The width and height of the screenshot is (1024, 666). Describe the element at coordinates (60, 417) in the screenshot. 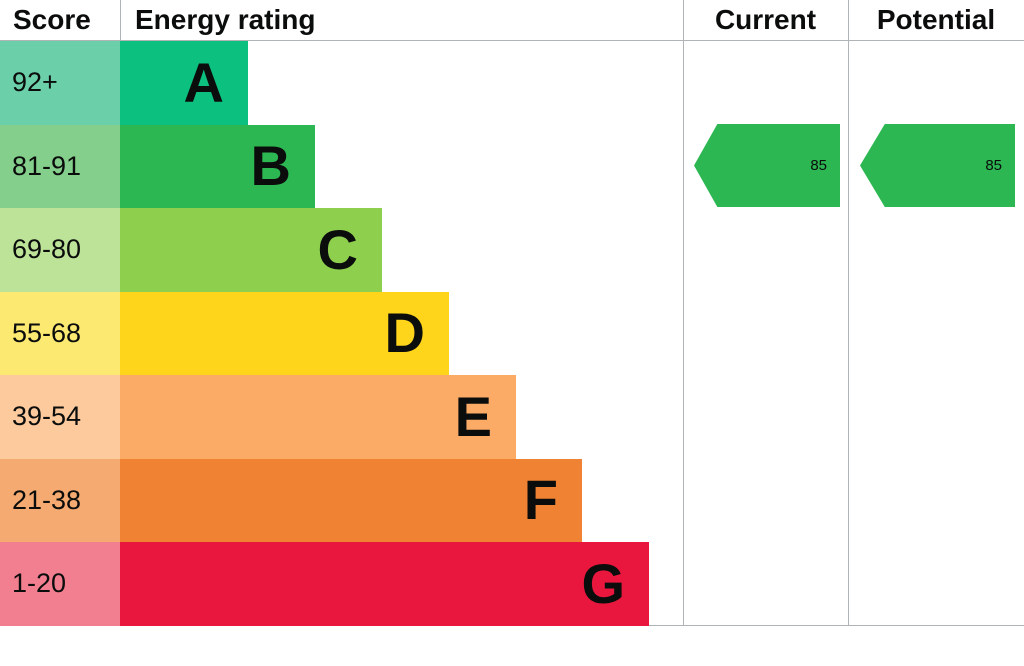

I see `score-range-e: 39-54` at that location.